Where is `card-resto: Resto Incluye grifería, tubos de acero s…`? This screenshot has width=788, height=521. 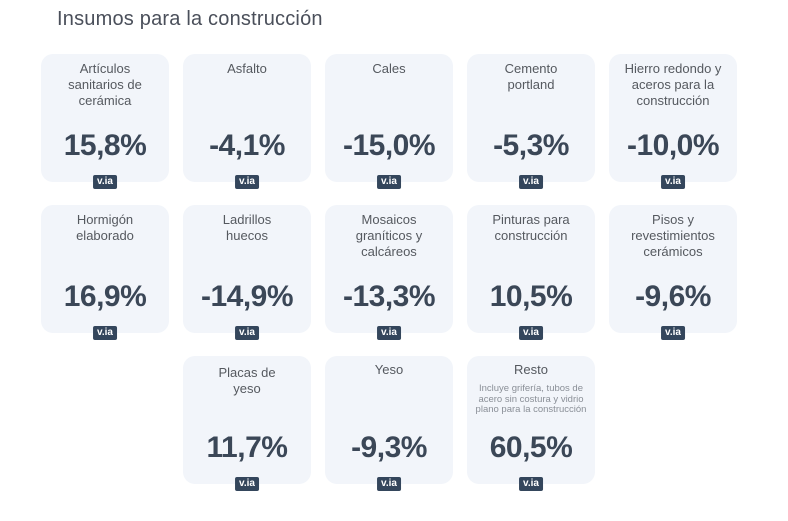 card-resto: Resto Incluye grifería, tubos de acero s… is located at coordinates (531, 423).